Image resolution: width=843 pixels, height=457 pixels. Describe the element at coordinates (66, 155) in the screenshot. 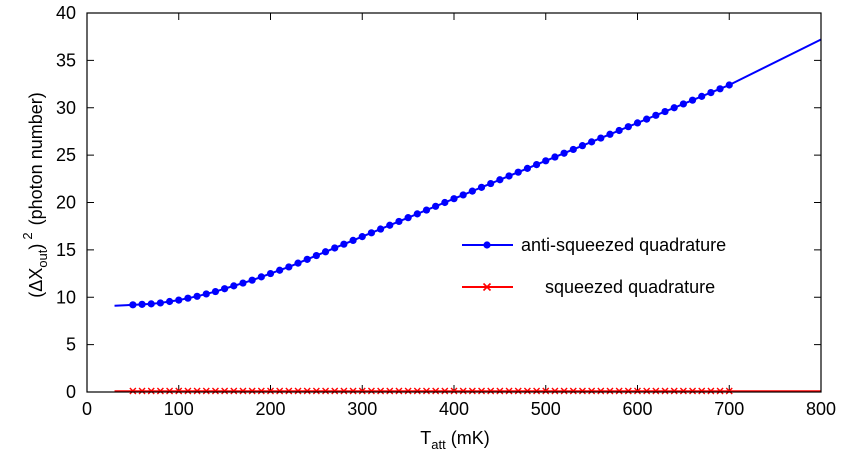

I see `y-tick-label: 25` at that location.